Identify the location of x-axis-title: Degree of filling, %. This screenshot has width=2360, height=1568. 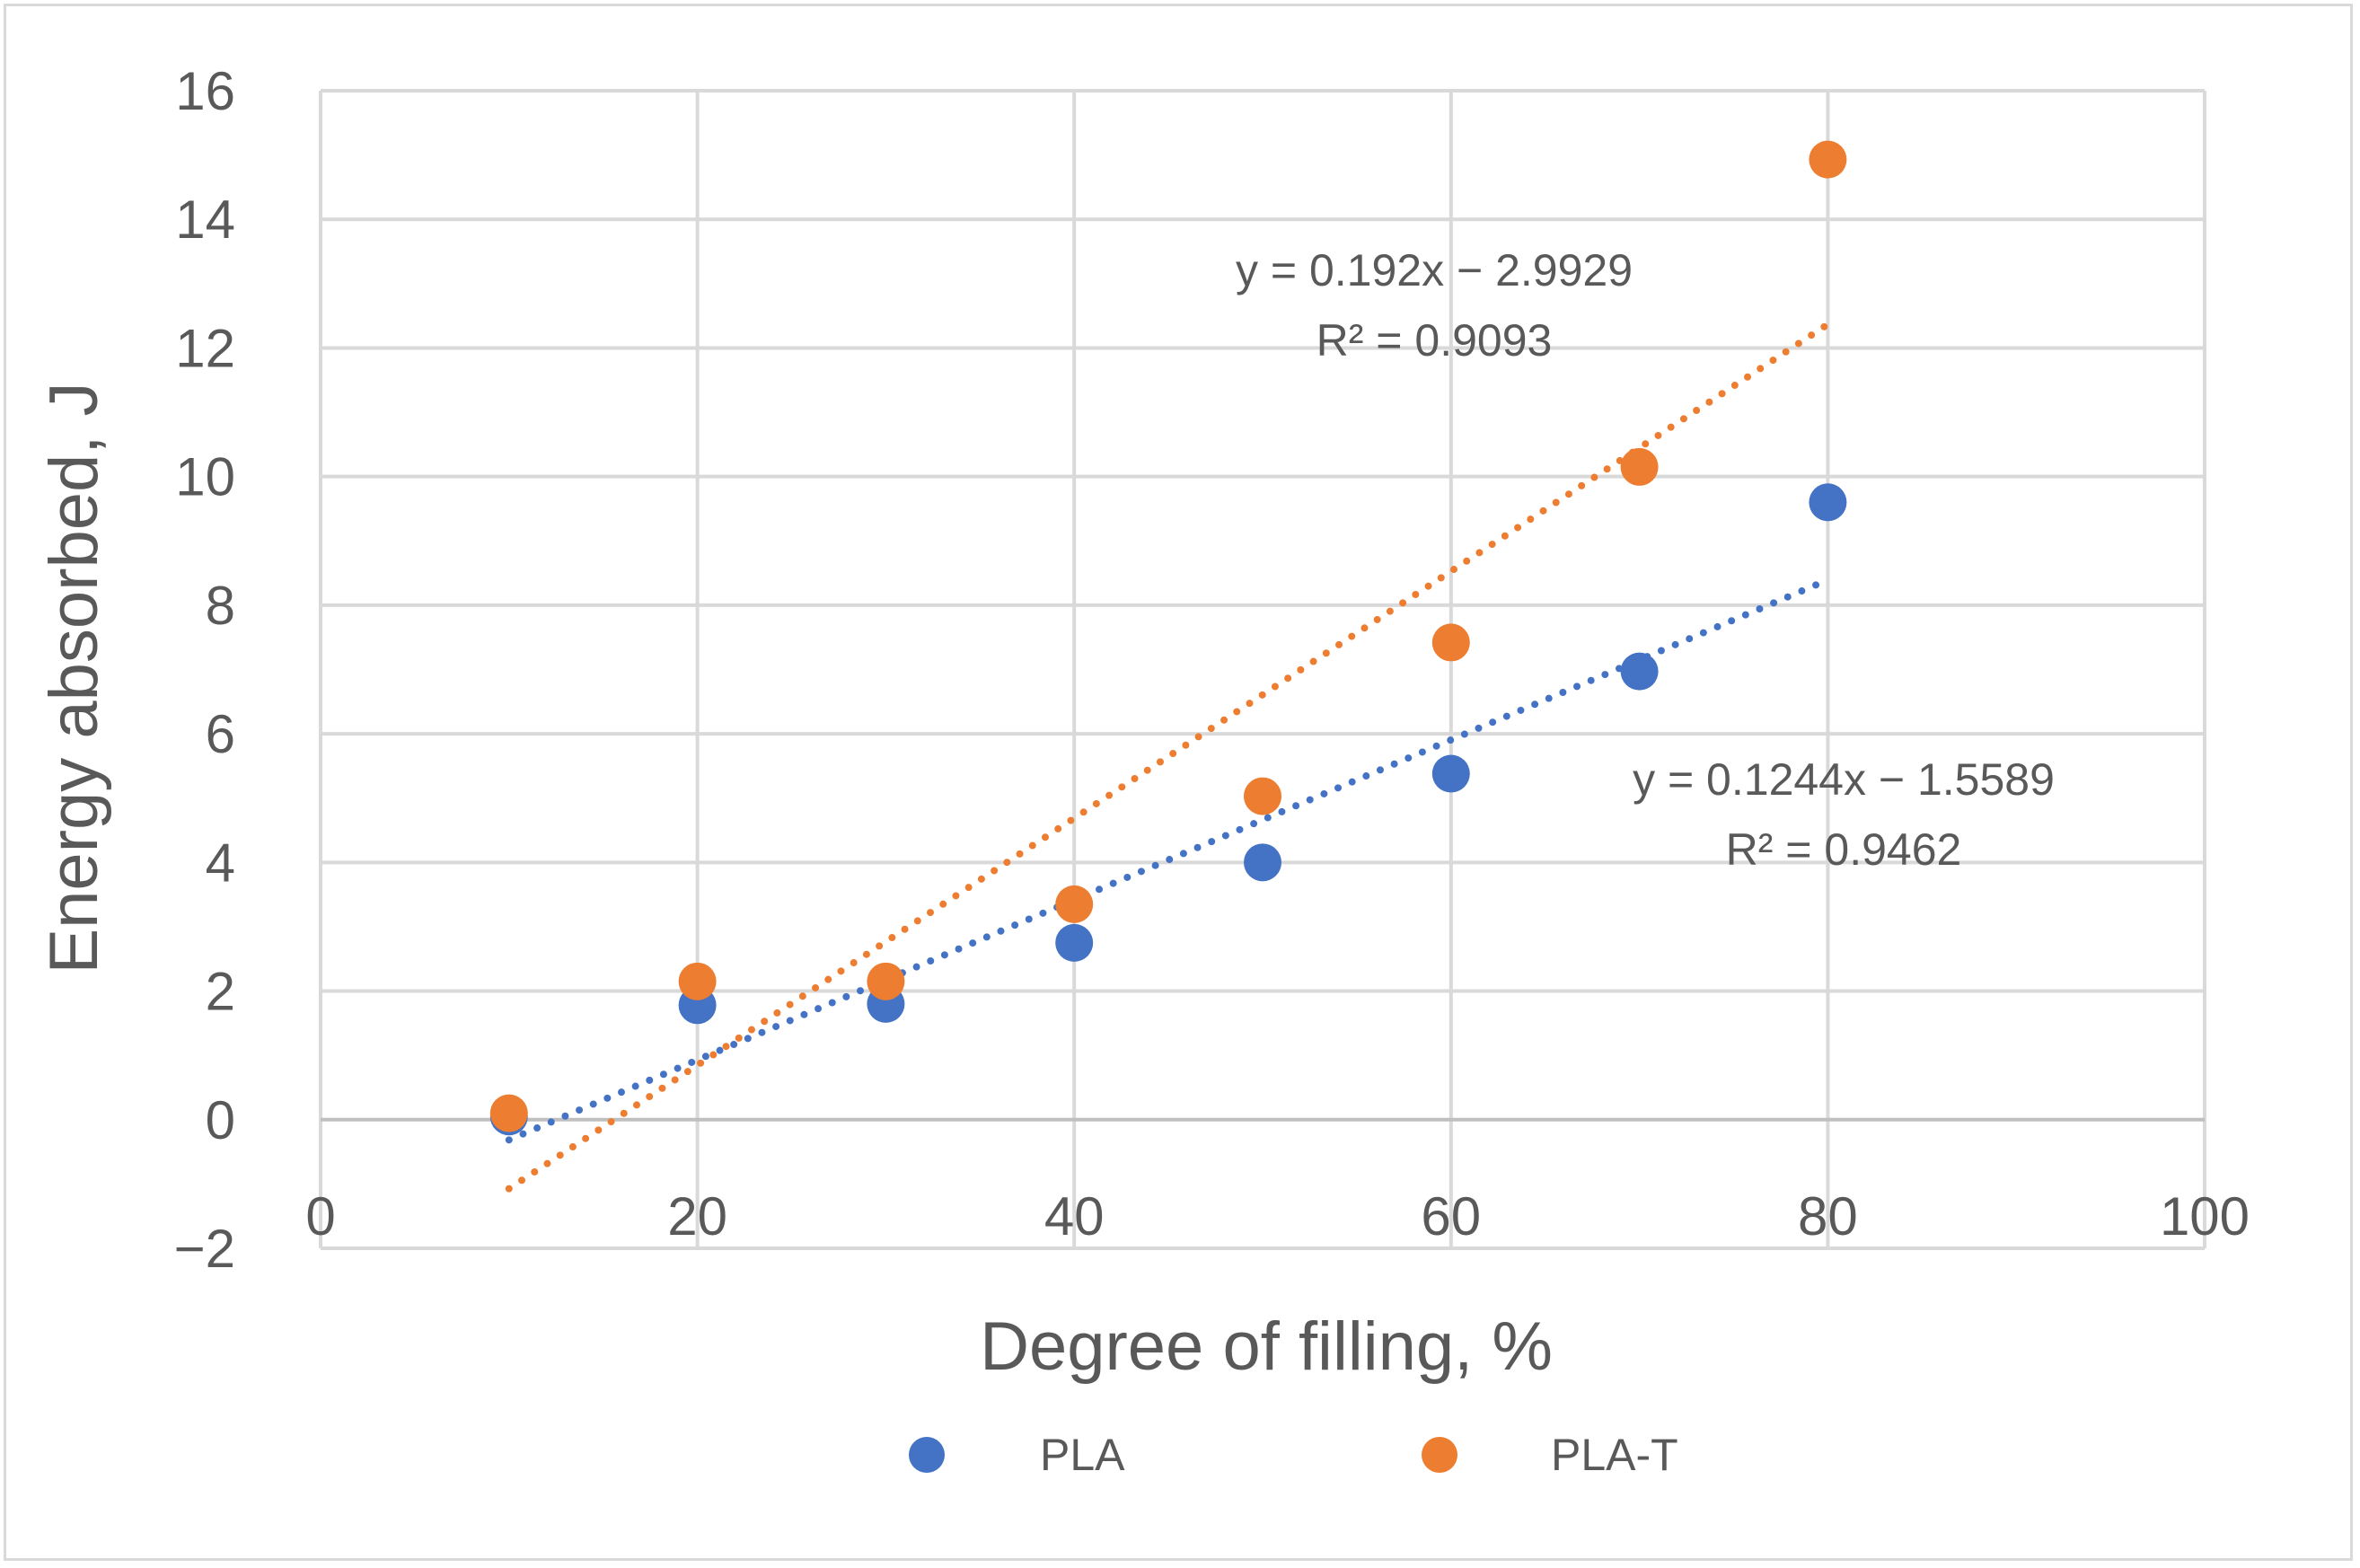
(1266, 1346).